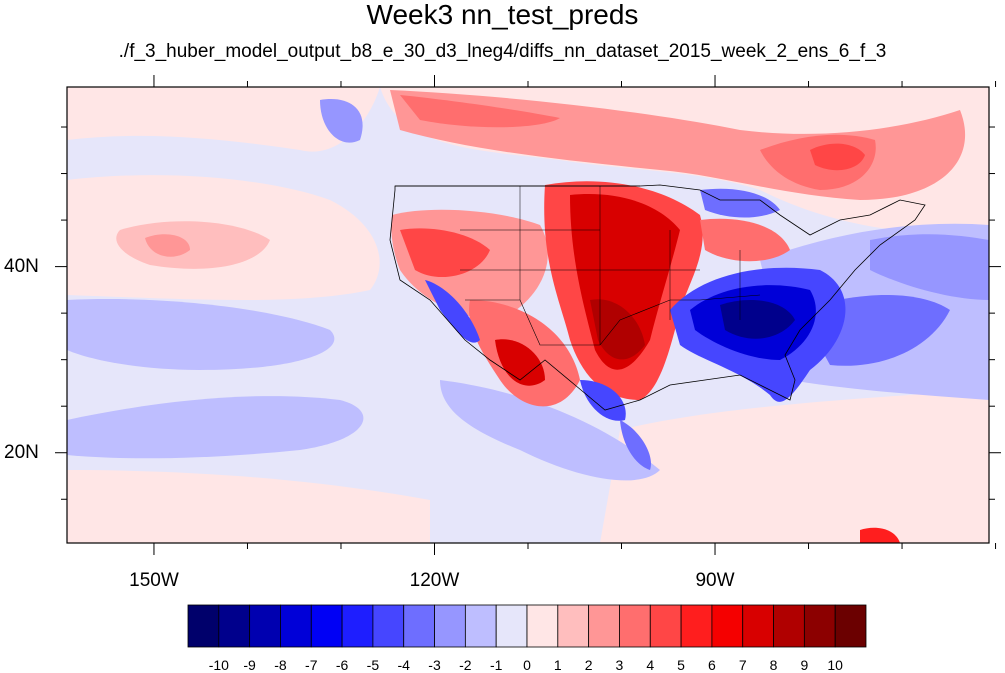 This screenshot has width=1005, height=673. Describe the element at coordinates (773, 665) in the screenshot. I see `colorbar-label: 8` at that location.